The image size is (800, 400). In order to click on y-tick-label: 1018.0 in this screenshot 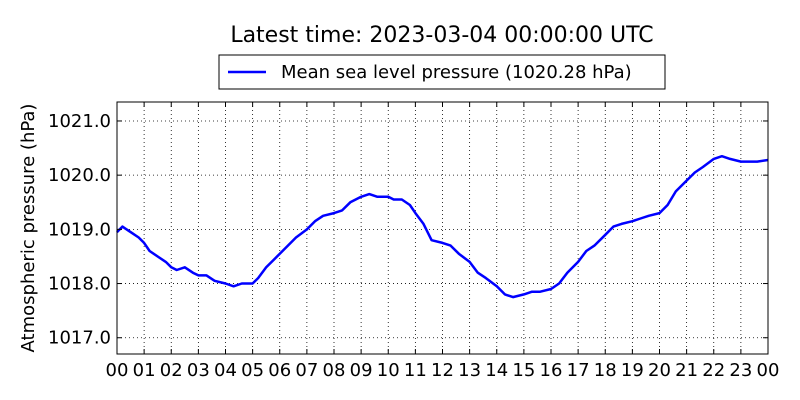, I will do `click(79, 284)`.